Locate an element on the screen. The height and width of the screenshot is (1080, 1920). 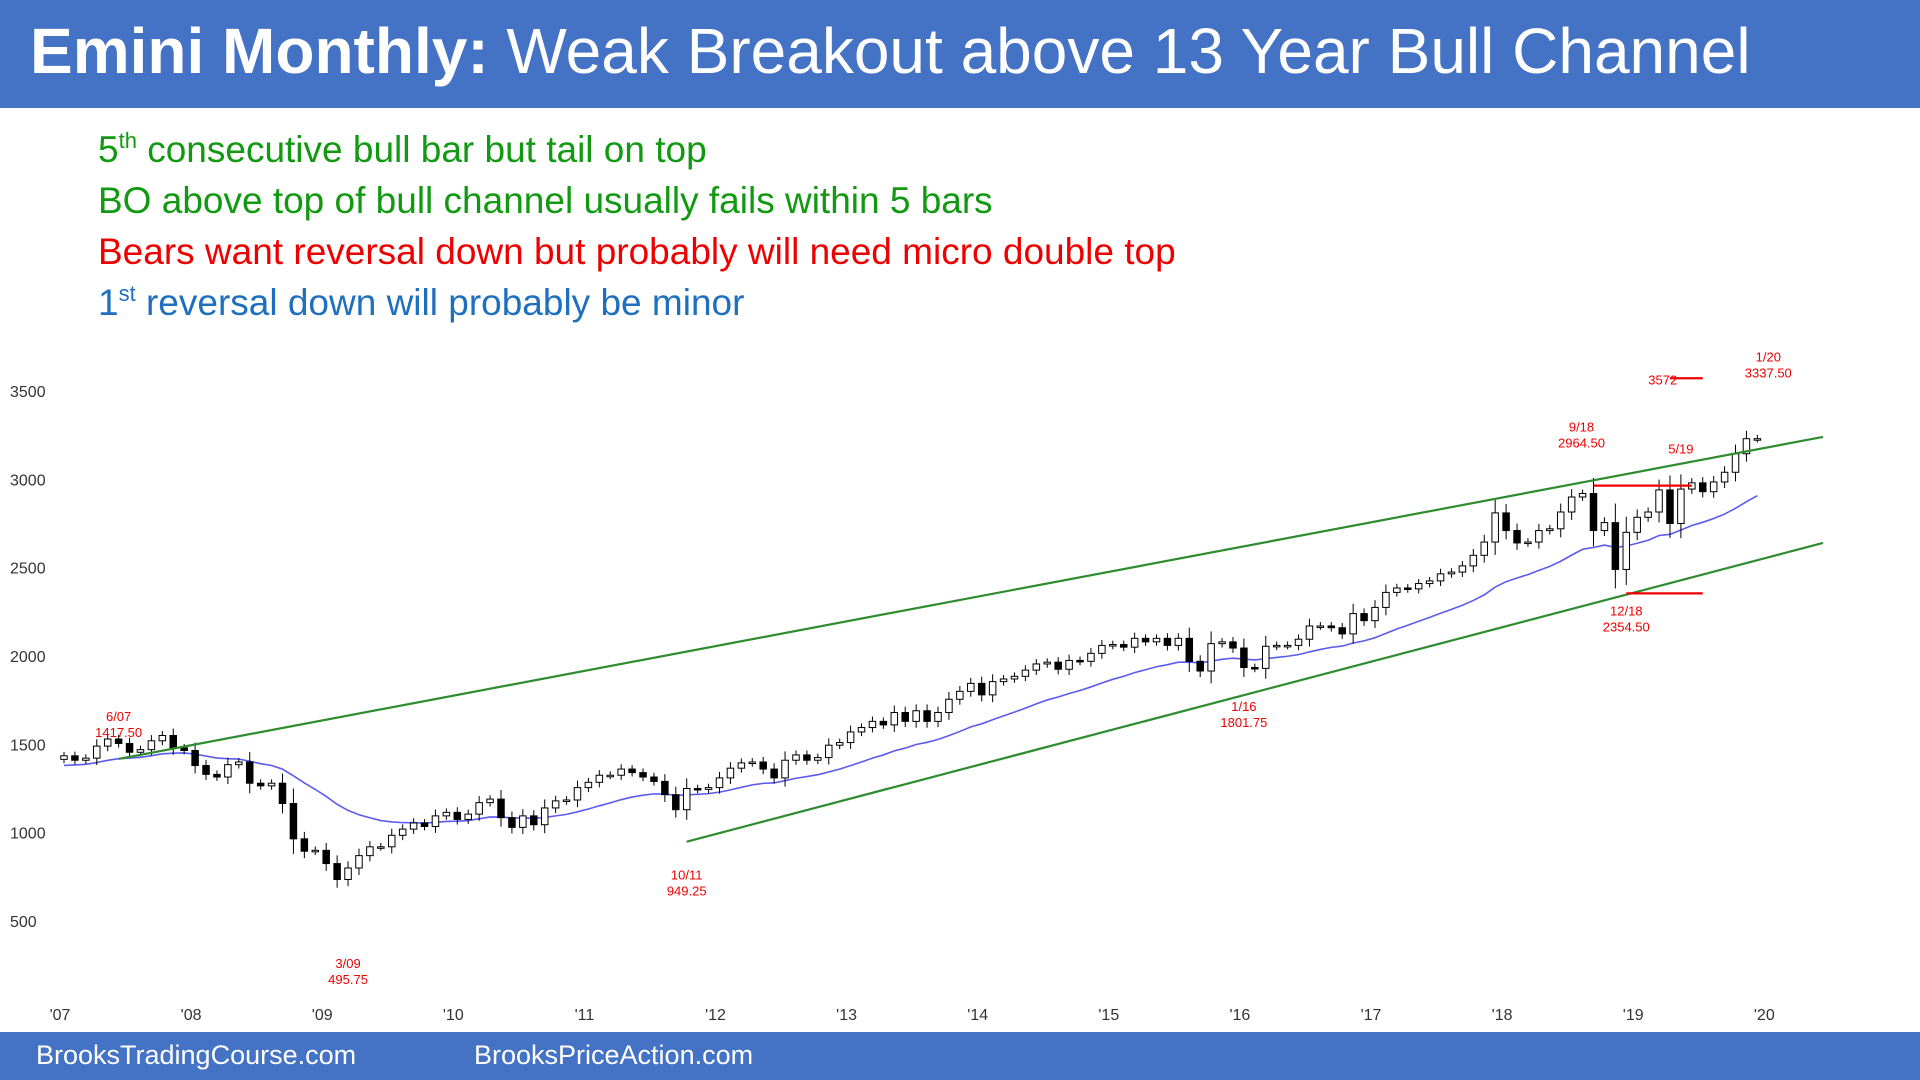
y-tick-label: 1500 is located at coordinates (28, 745).